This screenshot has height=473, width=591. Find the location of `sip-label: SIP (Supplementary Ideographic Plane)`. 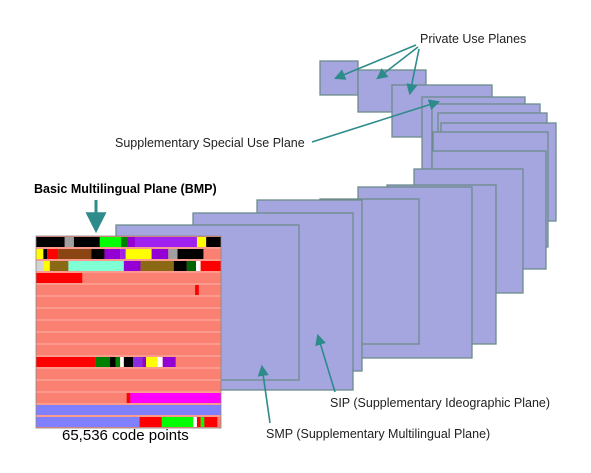

sip-label: SIP (Supplementary Ideographic Plane) is located at coordinates (440, 403).